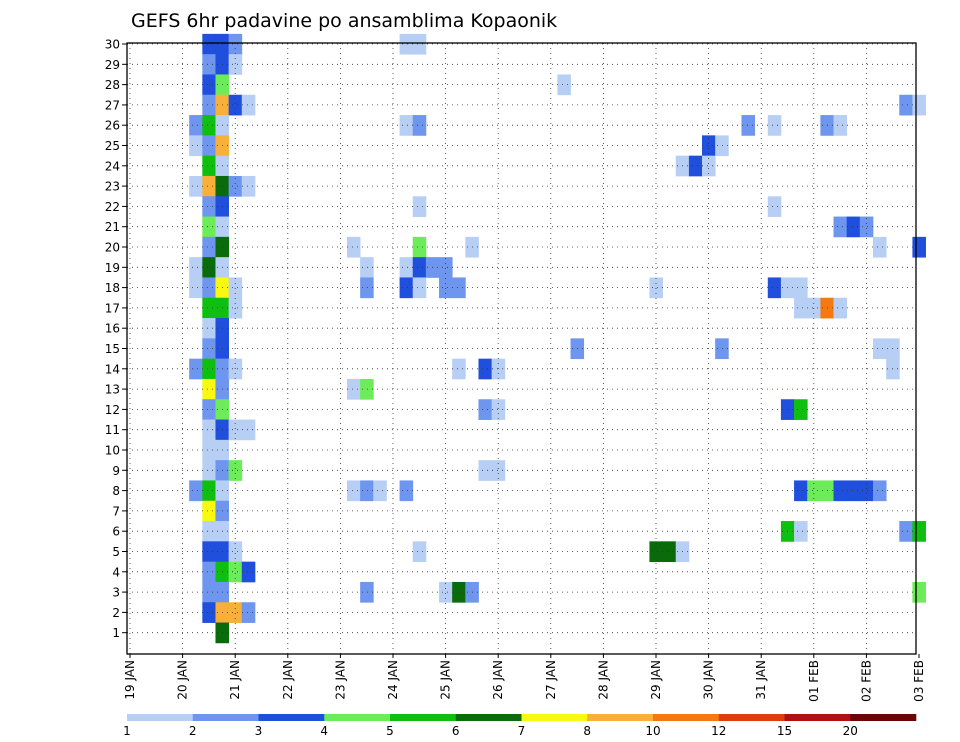 This screenshot has height=742, width=960. Describe the element at coordinates (603, 680) in the screenshot. I see `x-tick-label: 28 JAN` at that location.